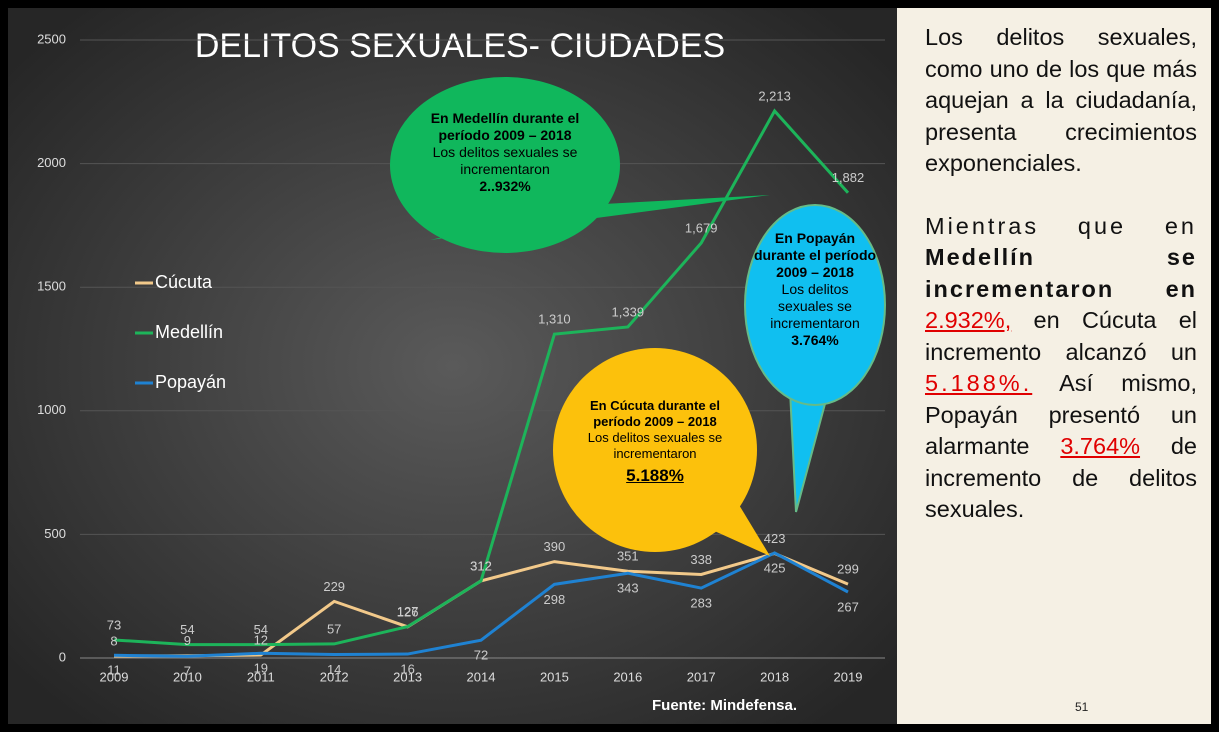 This screenshot has width=1219, height=732. Describe the element at coordinates (1100, 446) in the screenshot. I see `highlight: 3.764%` at that location.